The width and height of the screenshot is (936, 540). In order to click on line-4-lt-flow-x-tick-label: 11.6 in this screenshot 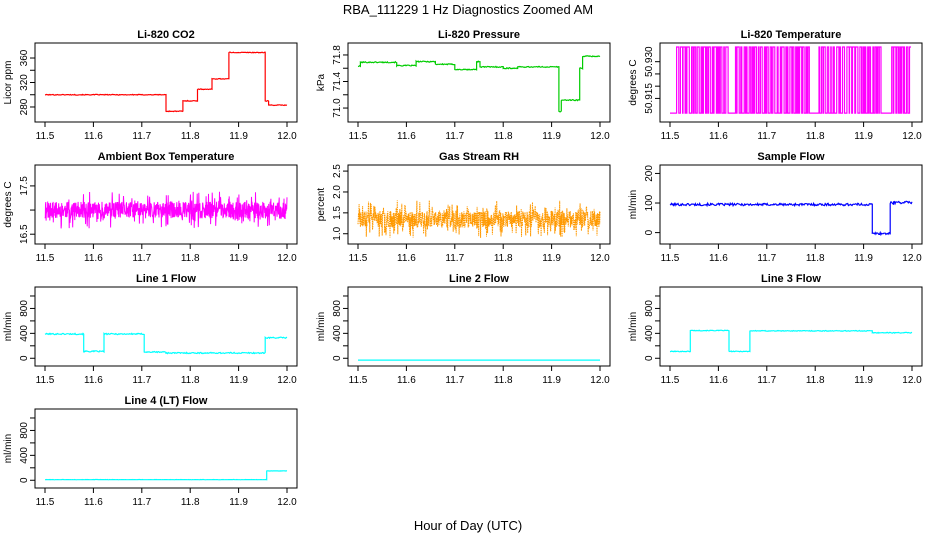, I will do `click(93, 502)`.